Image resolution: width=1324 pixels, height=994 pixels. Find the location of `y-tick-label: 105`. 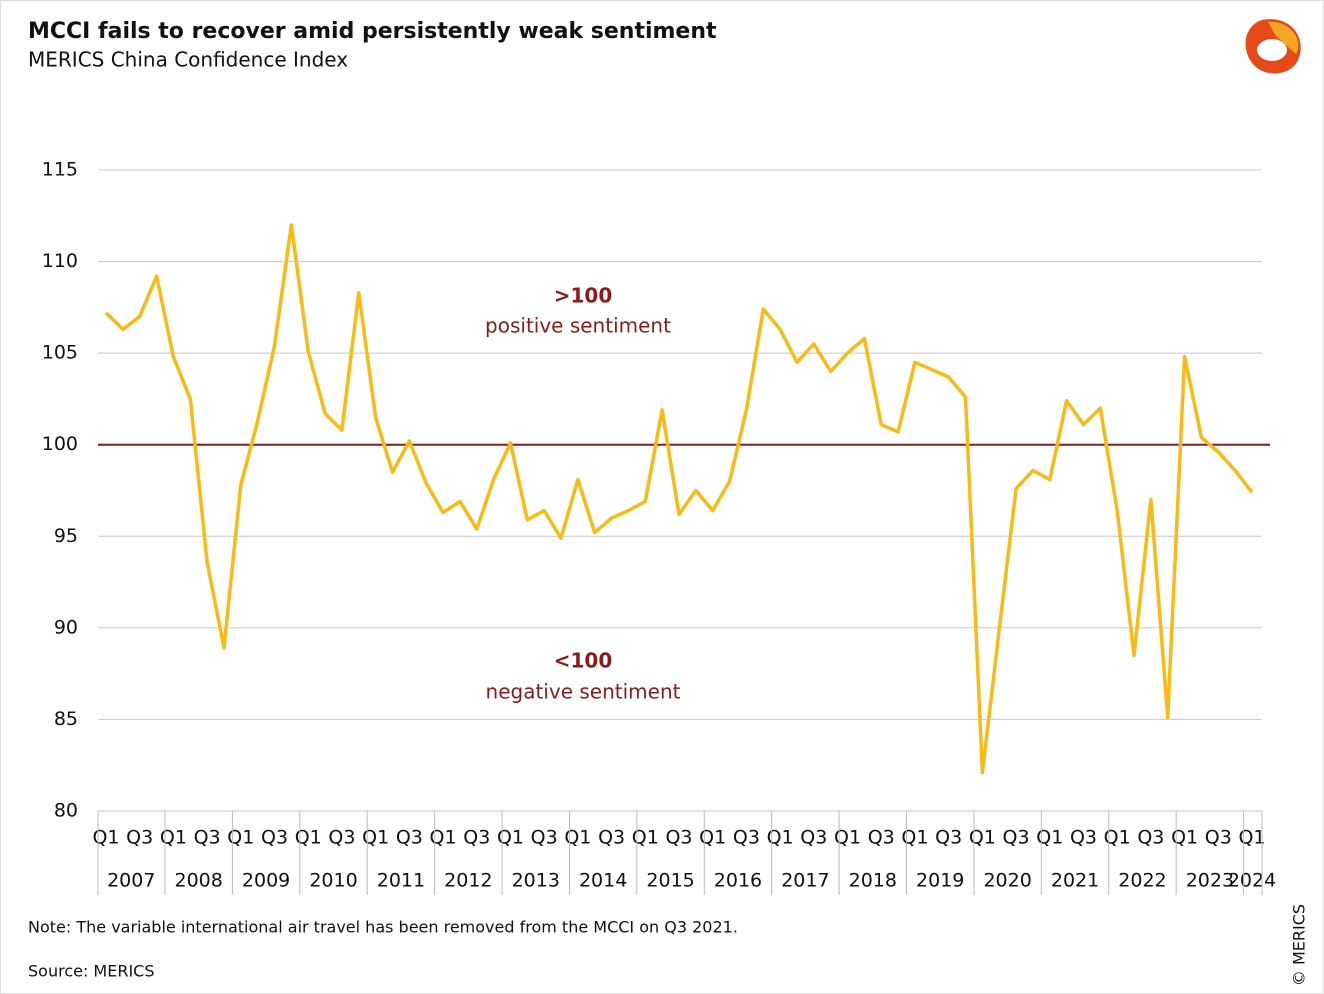

y-tick-label: 105 is located at coordinates (60, 353).